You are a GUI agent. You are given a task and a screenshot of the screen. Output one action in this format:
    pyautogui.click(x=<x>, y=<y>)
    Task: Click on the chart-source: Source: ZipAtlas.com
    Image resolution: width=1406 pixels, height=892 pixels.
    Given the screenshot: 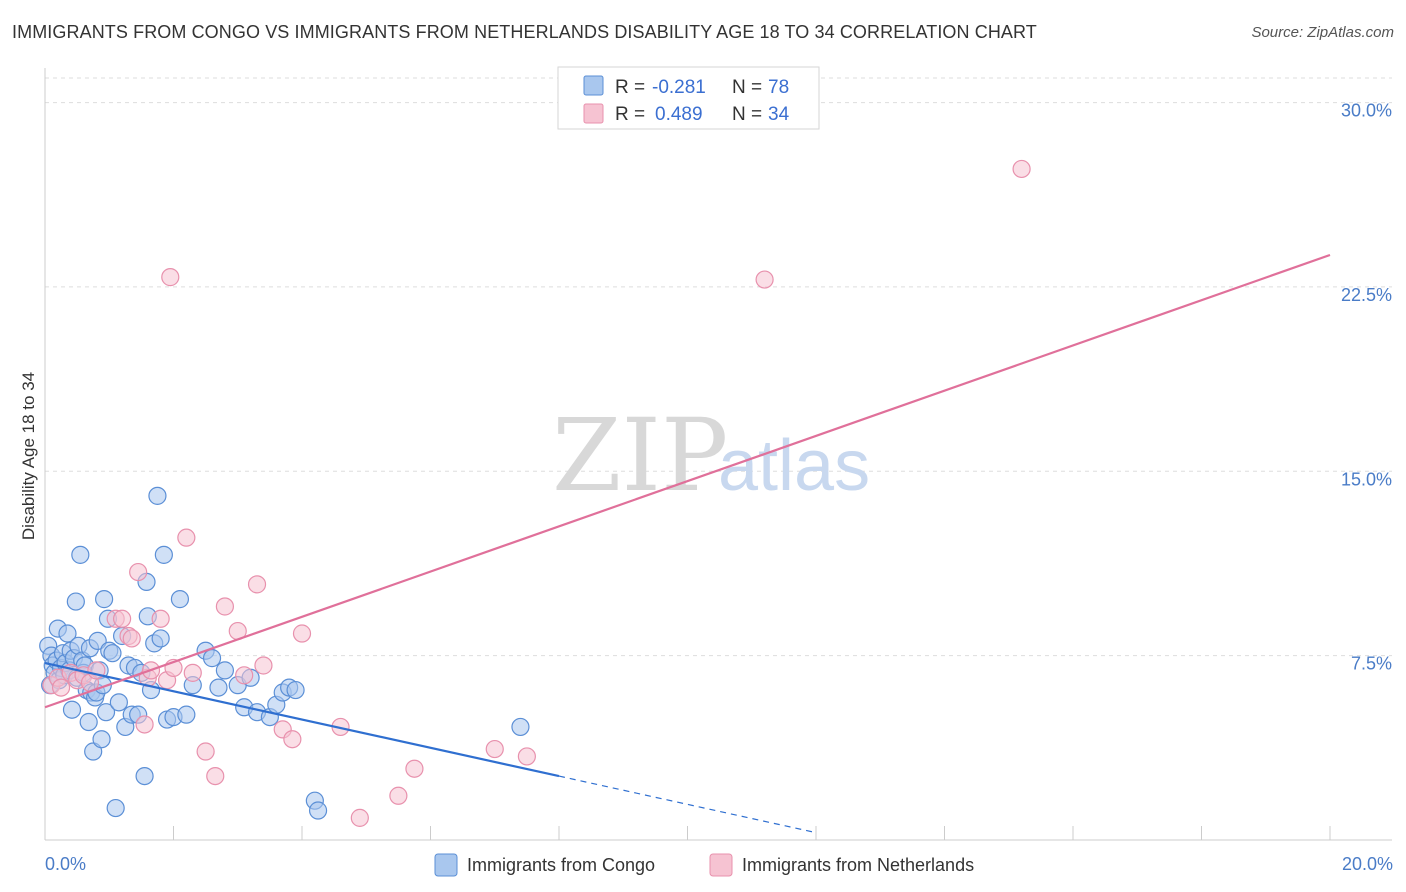 What is the action you would take?
    pyautogui.click(x=1322, y=32)
    